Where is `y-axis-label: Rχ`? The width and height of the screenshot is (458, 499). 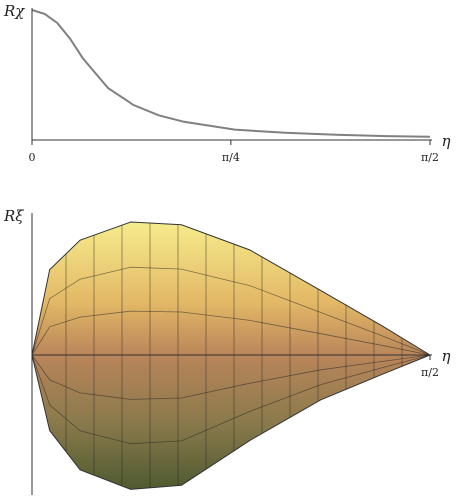
y-axis-label: Rχ is located at coordinates (14, 11).